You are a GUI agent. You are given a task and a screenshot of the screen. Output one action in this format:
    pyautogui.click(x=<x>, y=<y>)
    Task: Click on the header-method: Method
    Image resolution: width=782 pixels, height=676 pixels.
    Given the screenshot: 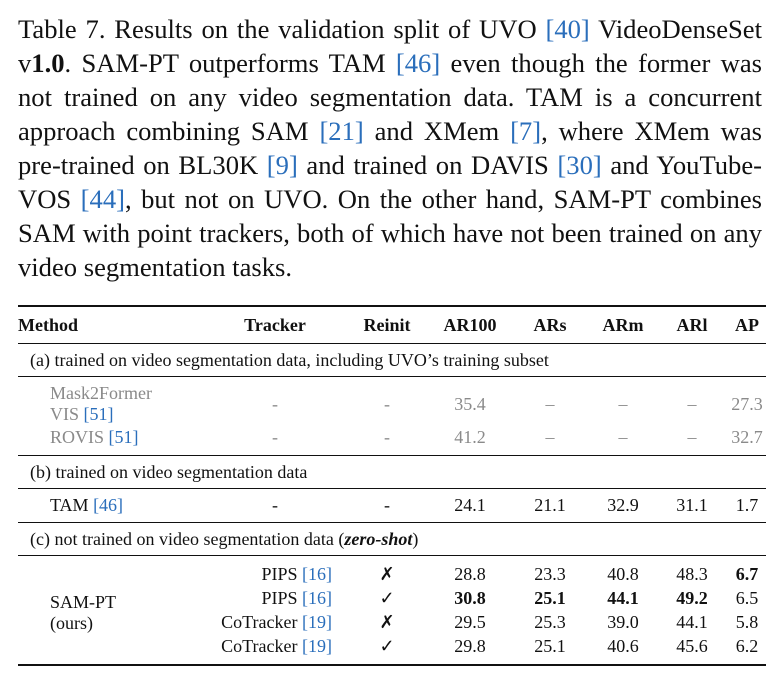 What is the action you would take?
    pyautogui.click(x=48, y=324)
    